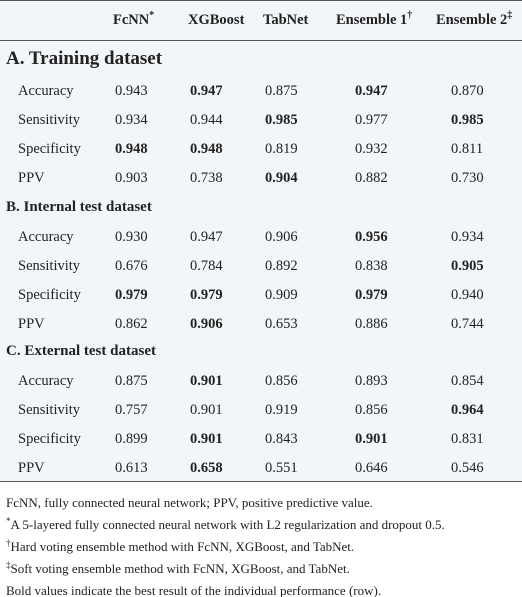 This screenshot has width=522, height=597. Describe the element at coordinates (131, 266) in the screenshot. I see `cell-value: 0.676` at that location.